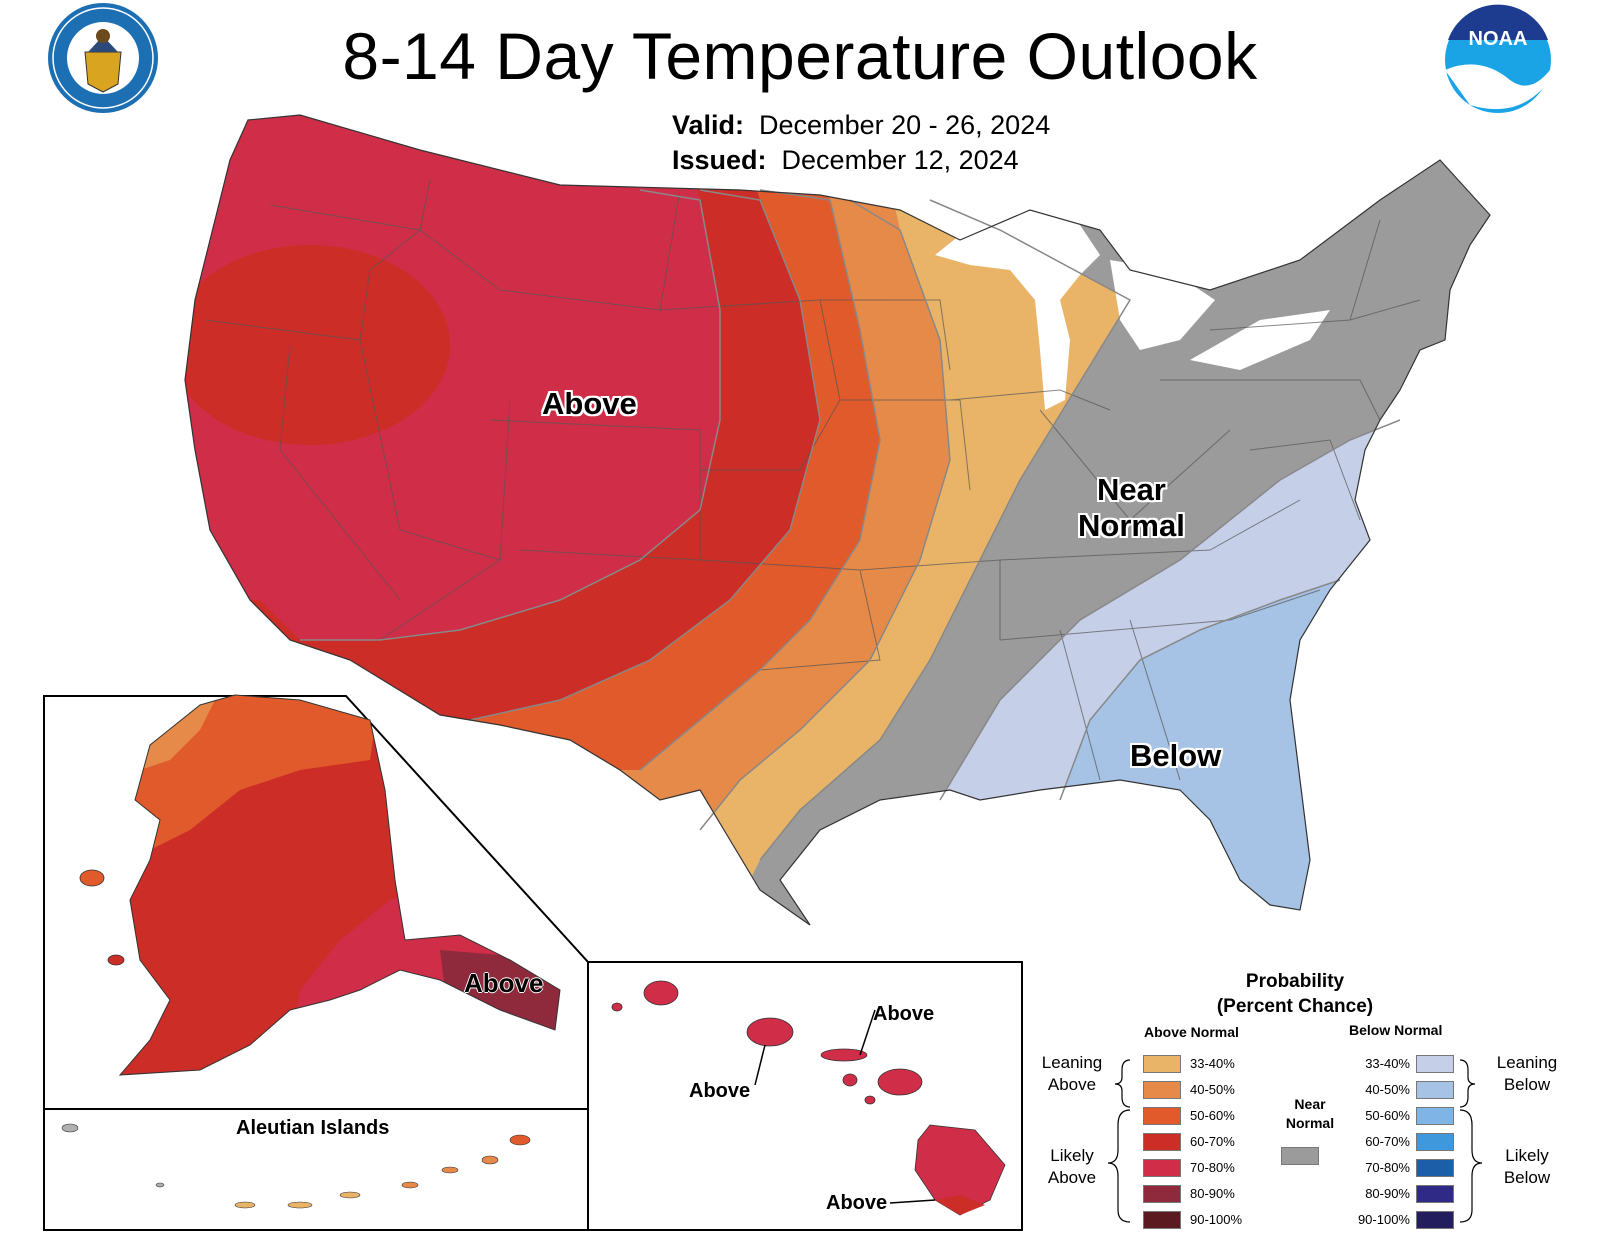 This screenshot has height=1236, width=1600. I want to click on issued-label: Issued:, so click(719, 160).